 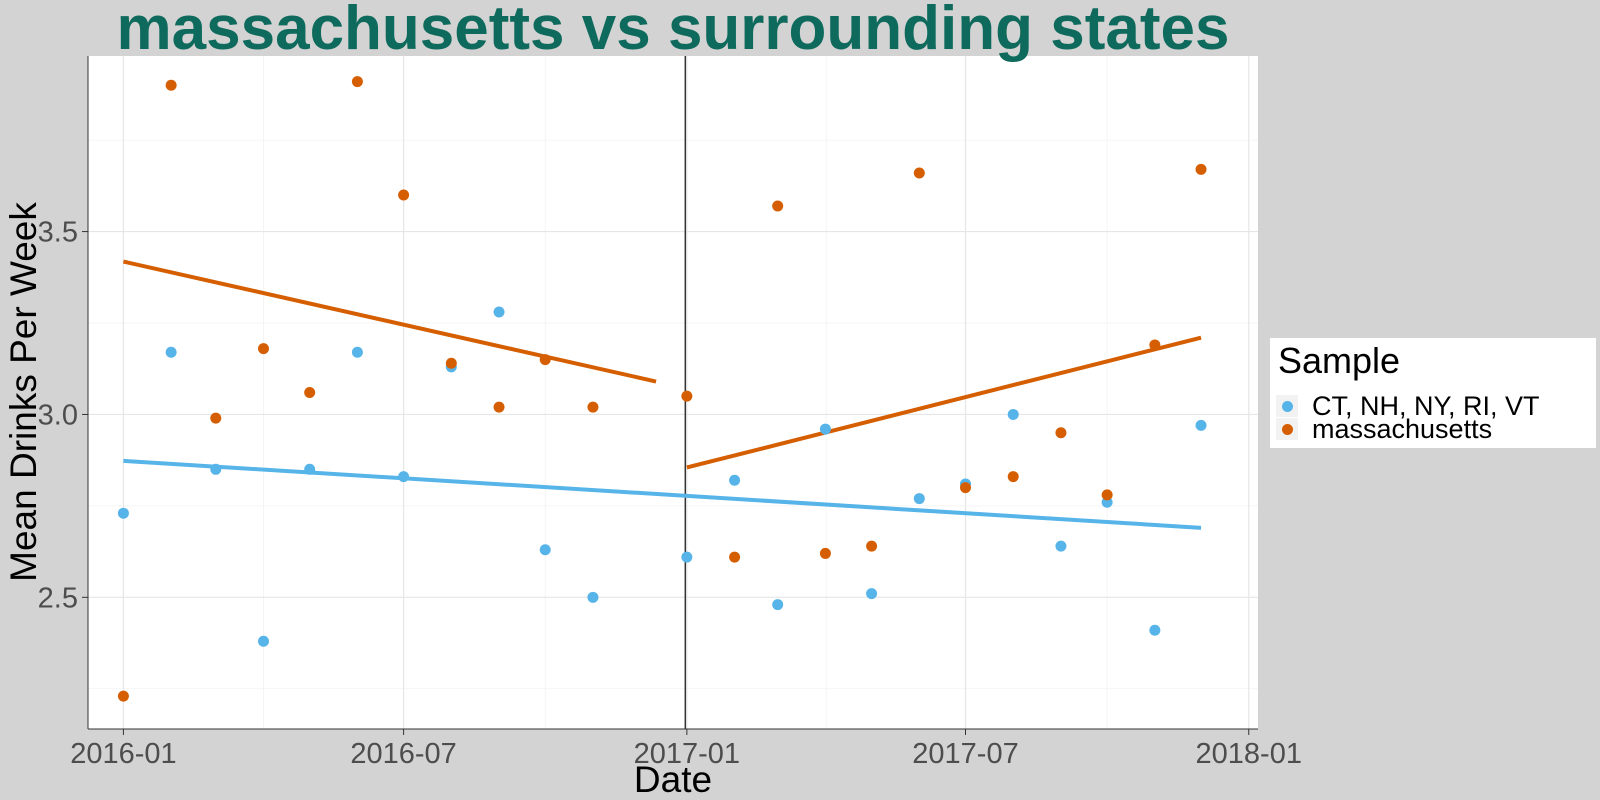 I want to click on x-tick-label: 2017-01, so click(x=687, y=754).